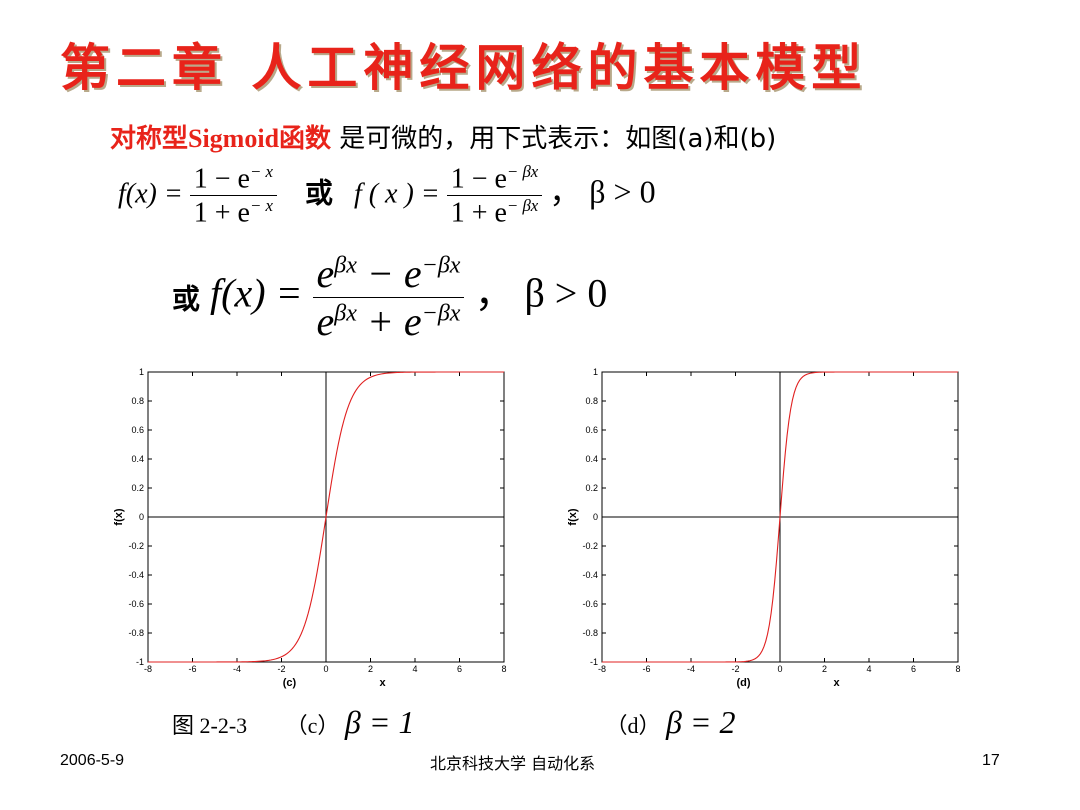  What do you see at coordinates (558, 139) in the screenshot?
I see `subtitle-black: 是可微的，用下式表示：如图(a)和(b)` at bounding box center [558, 139].